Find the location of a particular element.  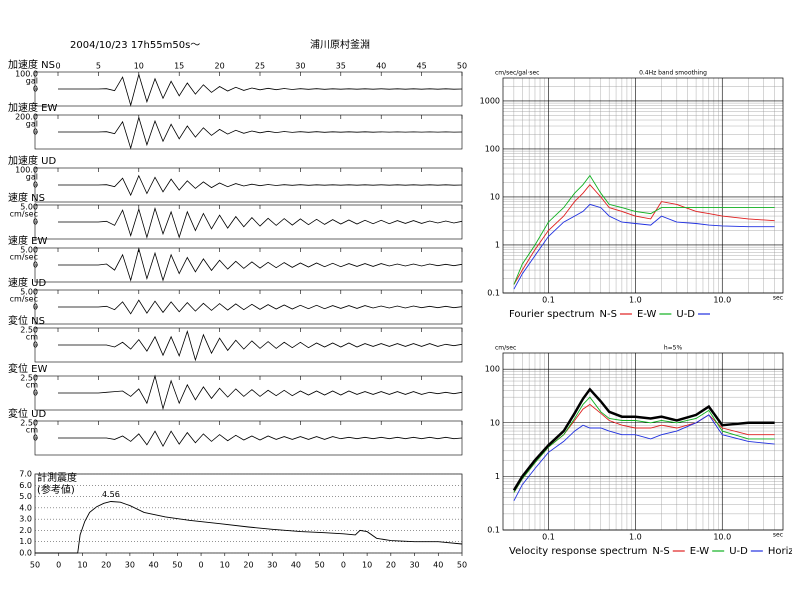

panel-title: 速度 NS is located at coordinates (26, 197).